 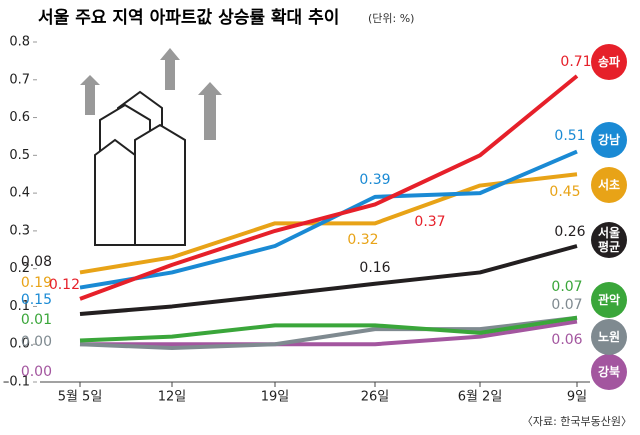 What do you see at coordinates (19, 193) in the screenshot?
I see `y-tick-label: 0.4` at bounding box center [19, 193].